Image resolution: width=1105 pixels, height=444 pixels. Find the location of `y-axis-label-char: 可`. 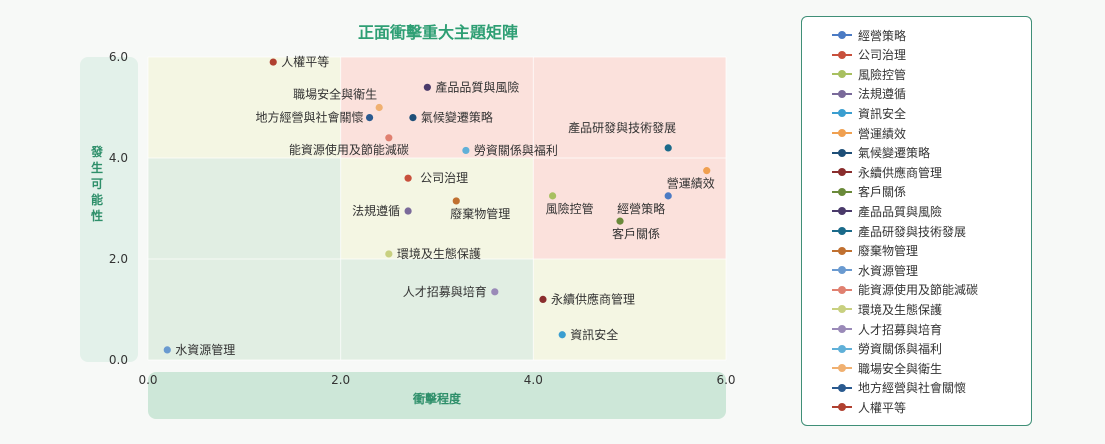

y-axis-label-char: 可 is located at coordinates (97, 184).